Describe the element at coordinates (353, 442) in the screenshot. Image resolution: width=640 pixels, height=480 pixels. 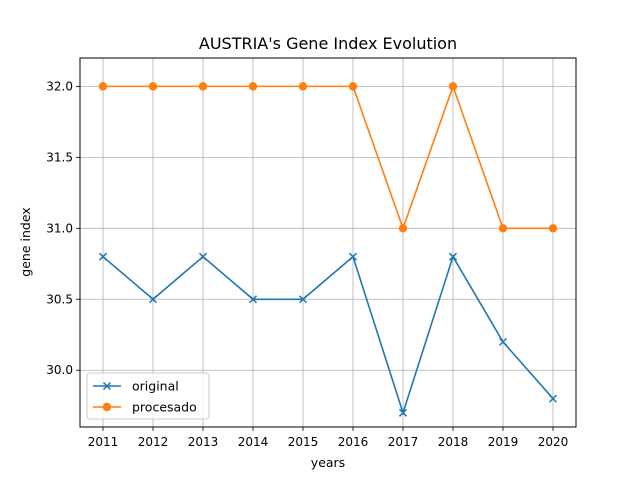
I see `x-tick-label: 2016` at that location.